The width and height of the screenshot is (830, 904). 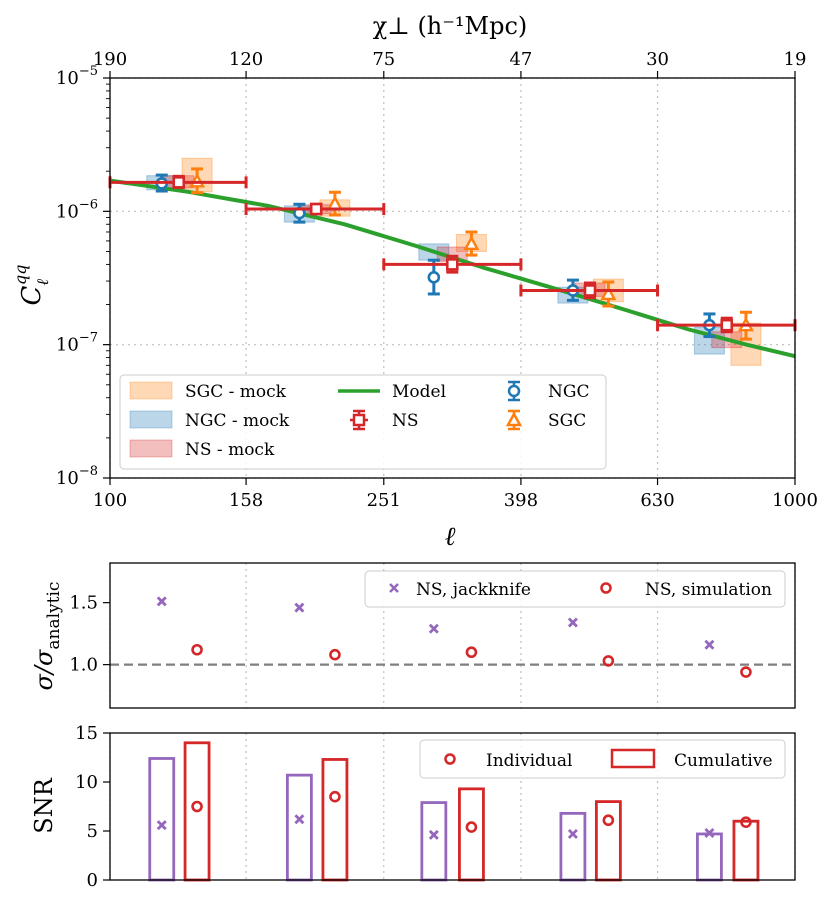 What do you see at coordinates (723, 761) in the screenshot?
I see `legend-label-cumulative: Cumulative` at bounding box center [723, 761].